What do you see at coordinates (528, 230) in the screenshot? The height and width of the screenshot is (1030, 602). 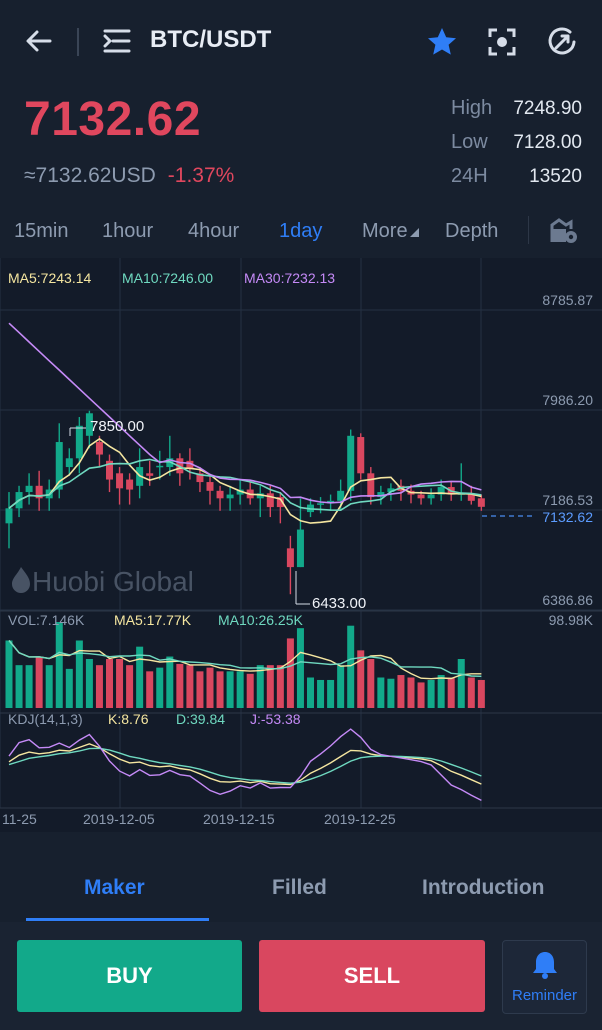 I see `tabs-separator` at bounding box center [528, 230].